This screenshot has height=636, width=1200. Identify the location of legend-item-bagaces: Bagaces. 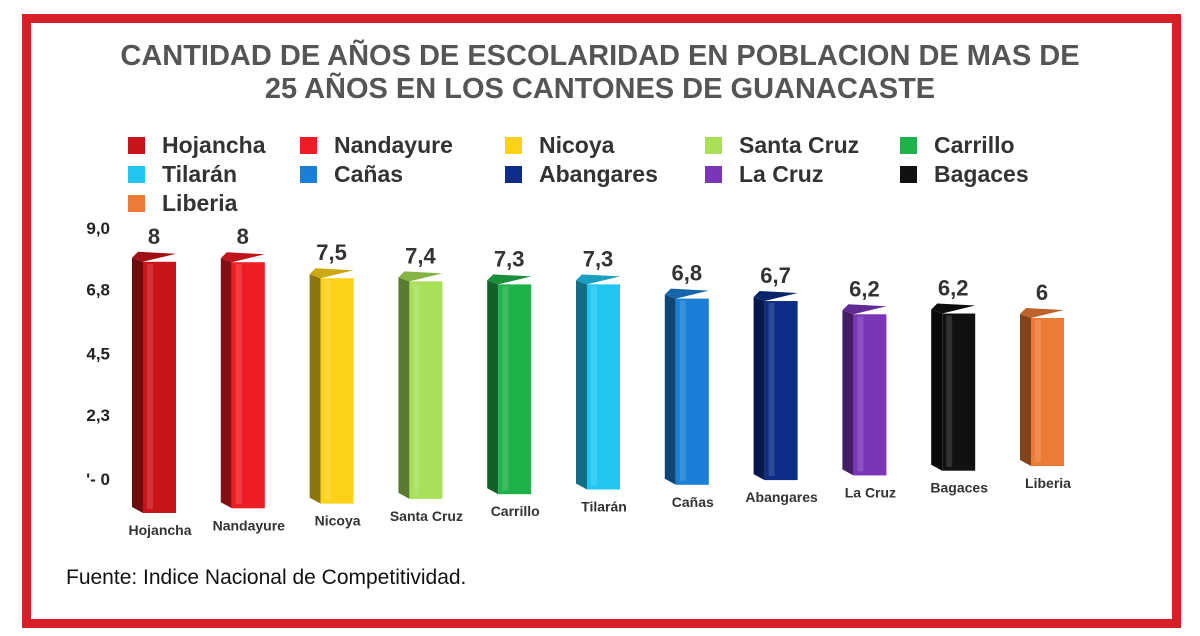
(964, 174).